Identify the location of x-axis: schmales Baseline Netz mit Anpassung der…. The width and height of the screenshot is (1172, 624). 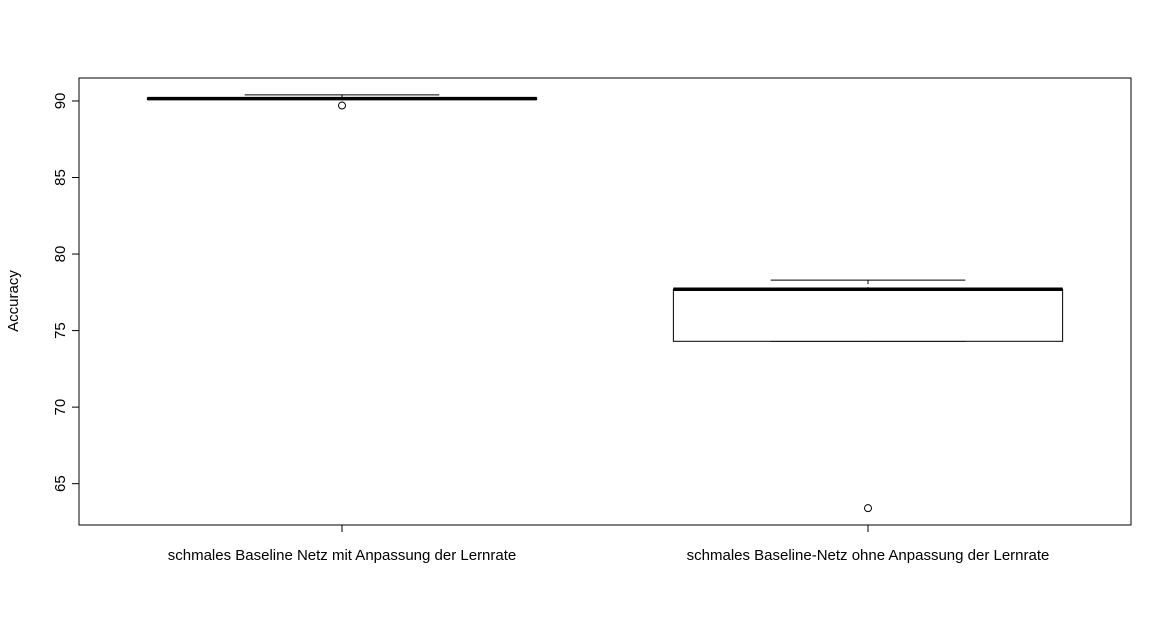
(609, 544).